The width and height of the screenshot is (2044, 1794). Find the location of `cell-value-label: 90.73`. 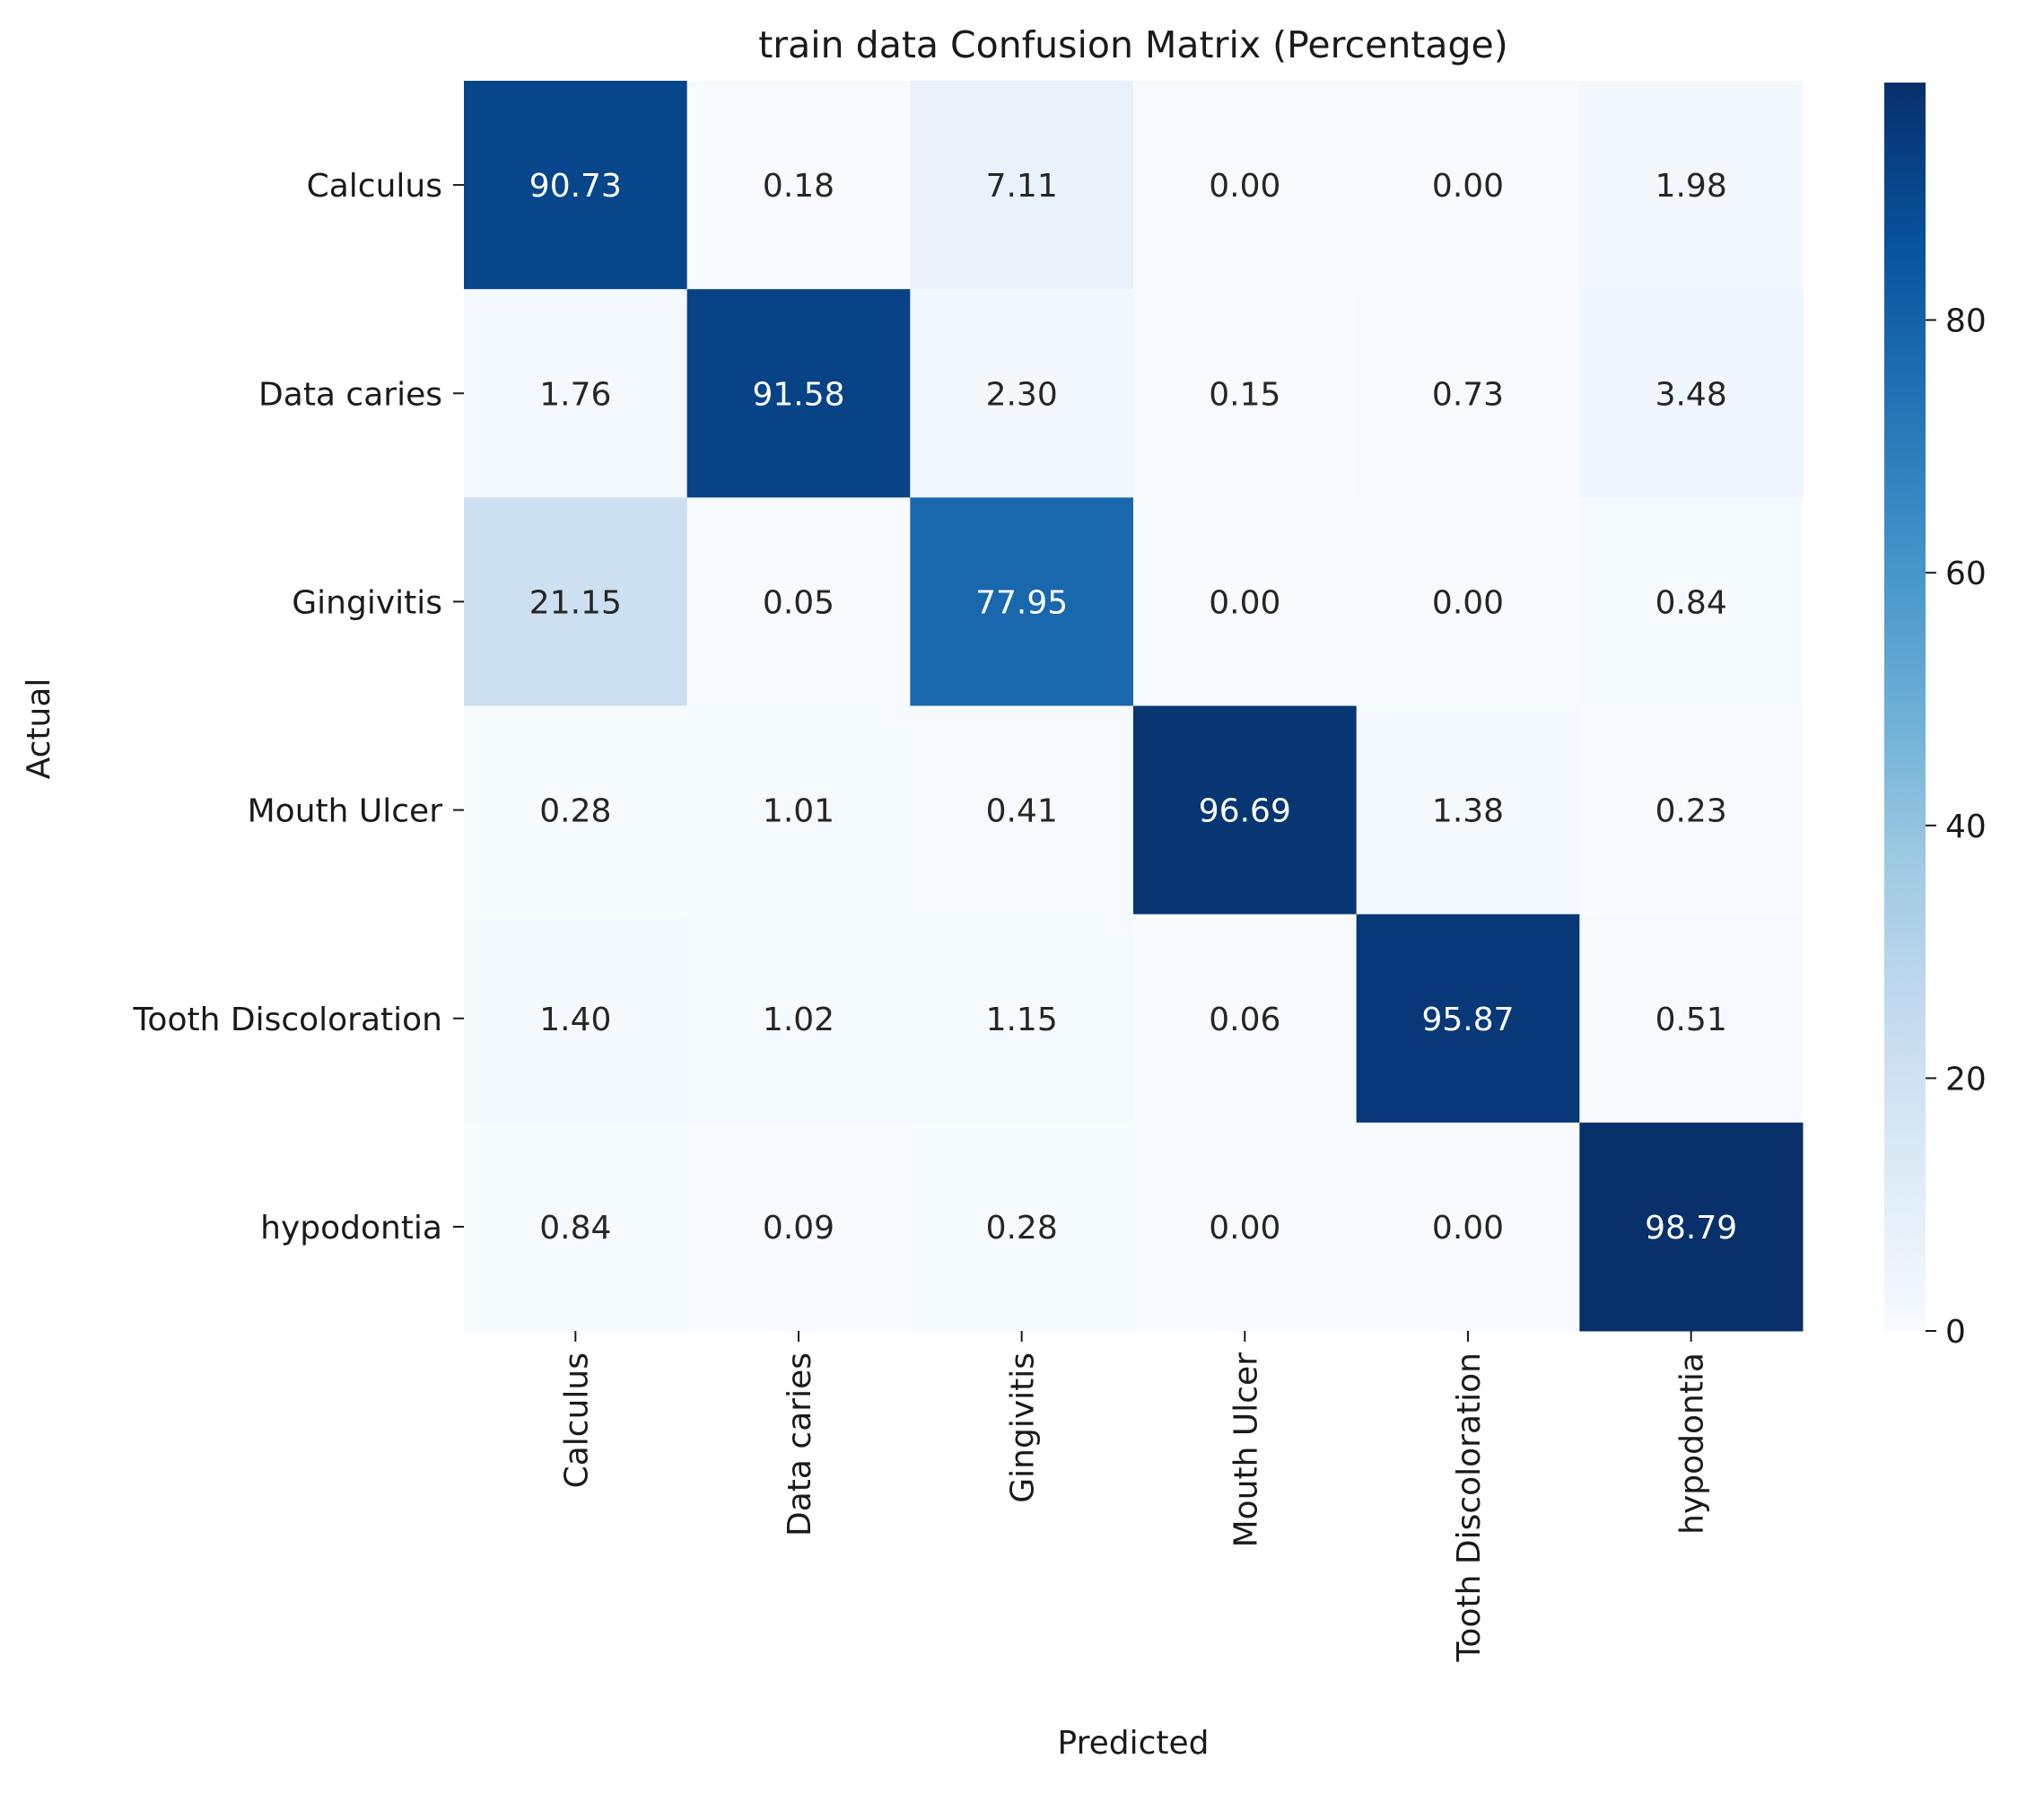

cell-value-label: 90.73 is located at coordinates (576, 186).